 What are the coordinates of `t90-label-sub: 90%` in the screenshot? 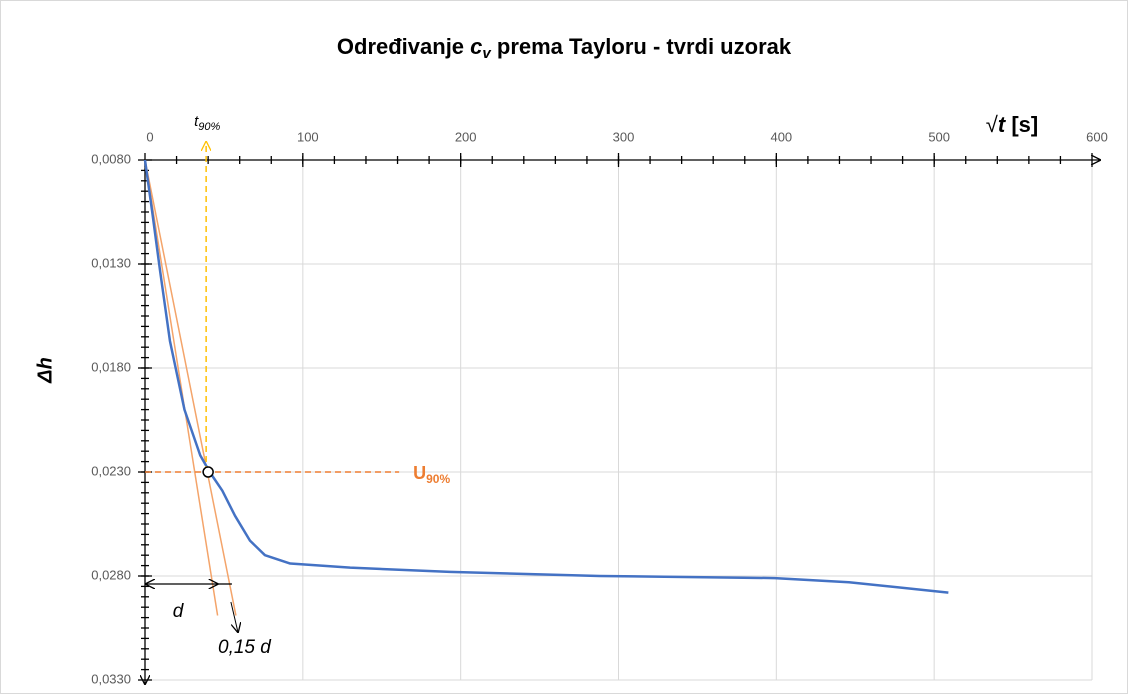 It's located at (209, 127).